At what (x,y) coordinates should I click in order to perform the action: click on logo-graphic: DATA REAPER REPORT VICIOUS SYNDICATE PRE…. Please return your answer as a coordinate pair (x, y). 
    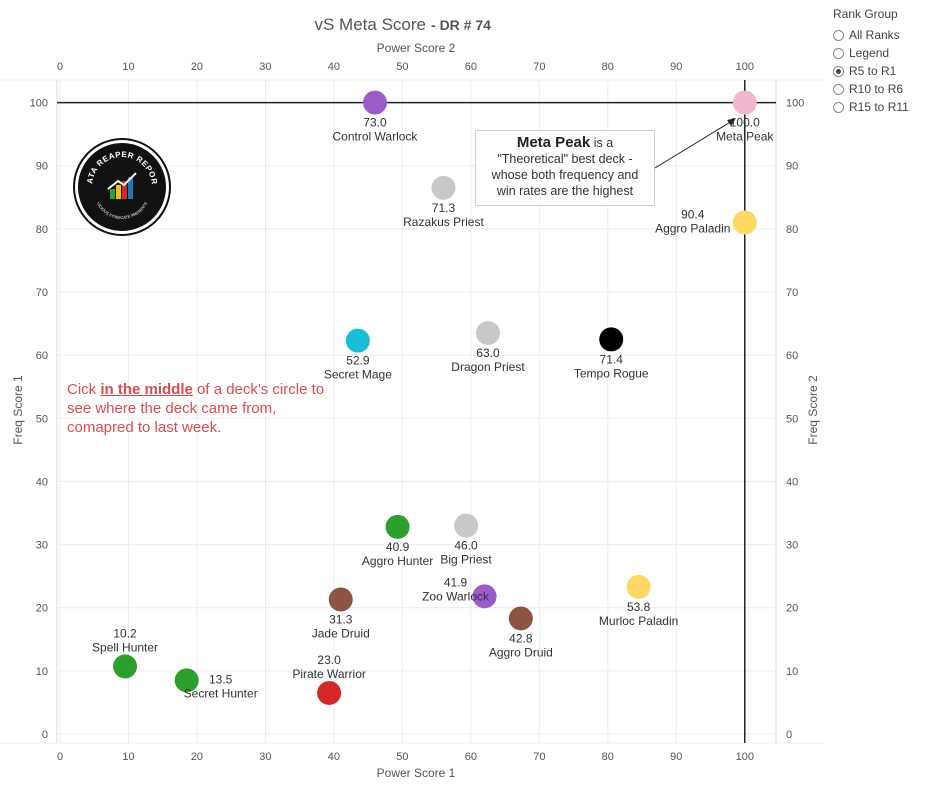
    Looking at the image, I should click on (120, 185).